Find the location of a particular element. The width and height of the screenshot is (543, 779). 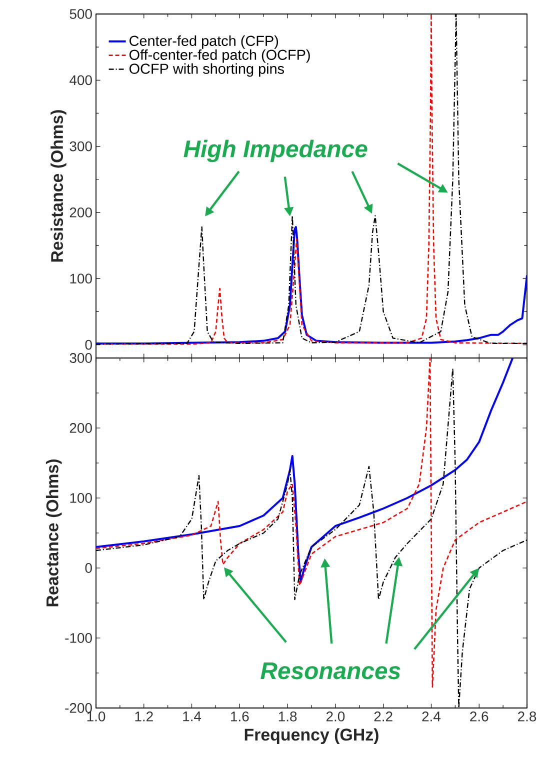

x-tick-label: 1.6 is located at coordinates (240, 717).